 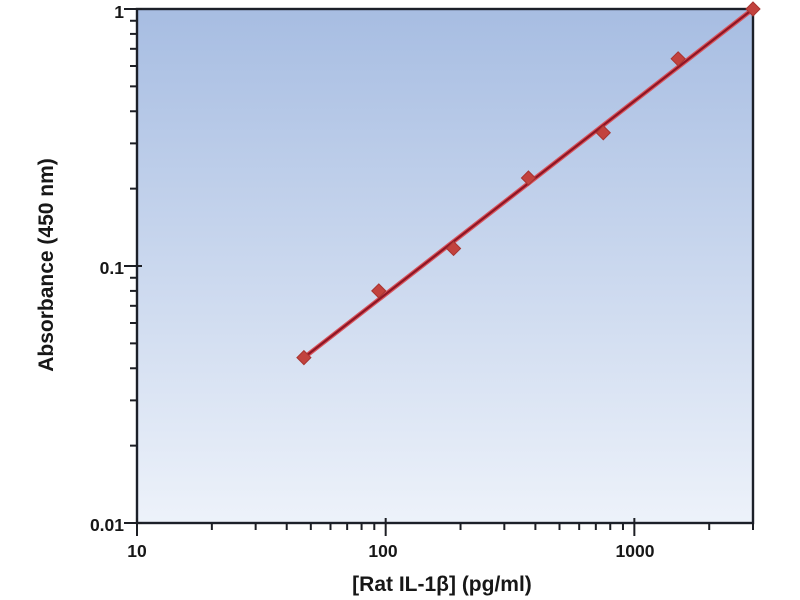 I want to click on y-axis-title: Absorbance (450 nm), so click(x=46, y=265).